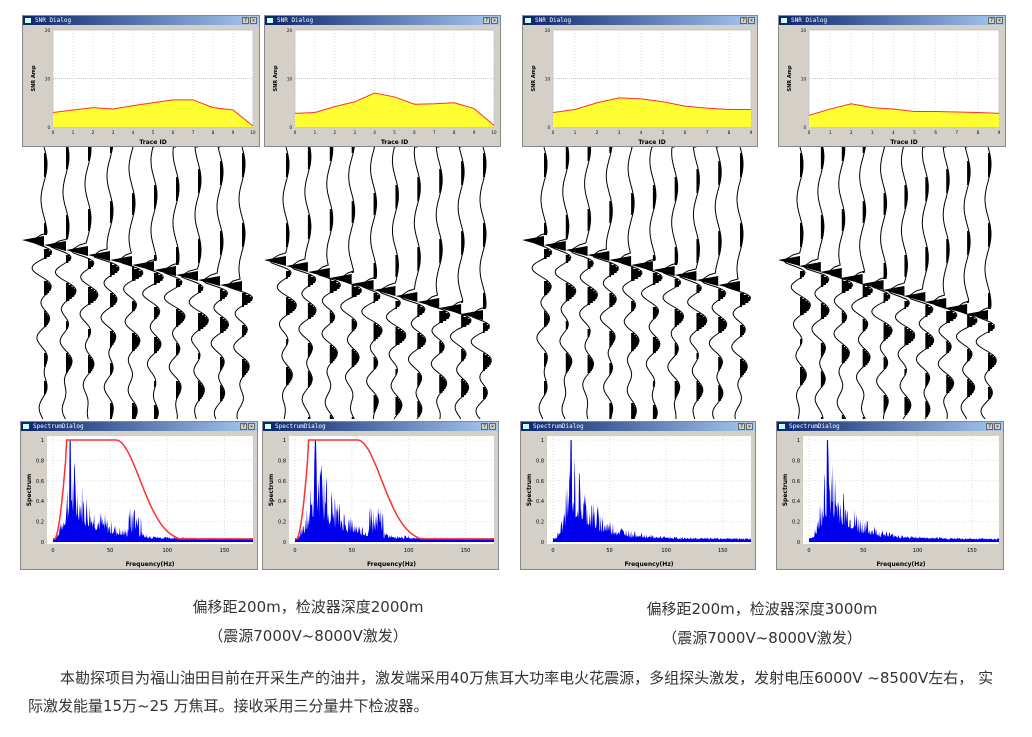 The height and width of the screenshot is (737, 1032). I want to click on x-tick-label: 9, so click(999, 132).